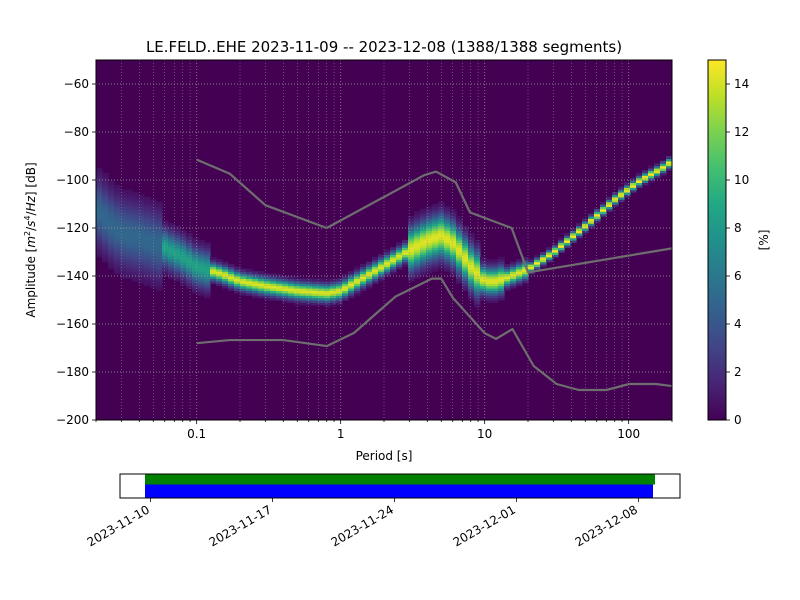  Describe the element at coordinates (717, 240) in the screenshot. I see `colorbar` at that location.